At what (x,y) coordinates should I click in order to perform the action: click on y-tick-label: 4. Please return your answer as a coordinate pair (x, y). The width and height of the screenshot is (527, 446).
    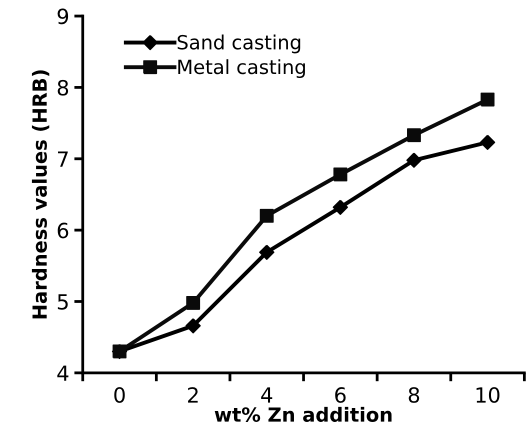
    Looking at the image, I should click on (62, 373).